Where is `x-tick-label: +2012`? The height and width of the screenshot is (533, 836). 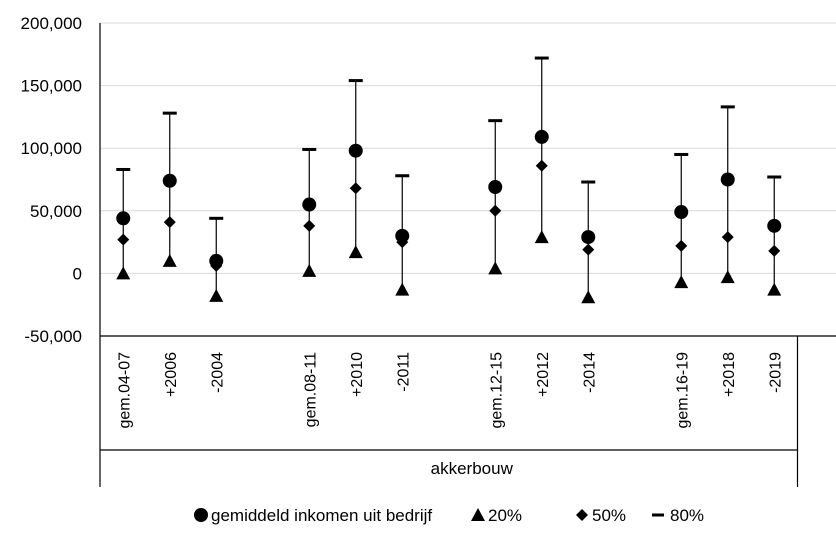 x-tick-label: +2012 is located at coordinates (543, 374).